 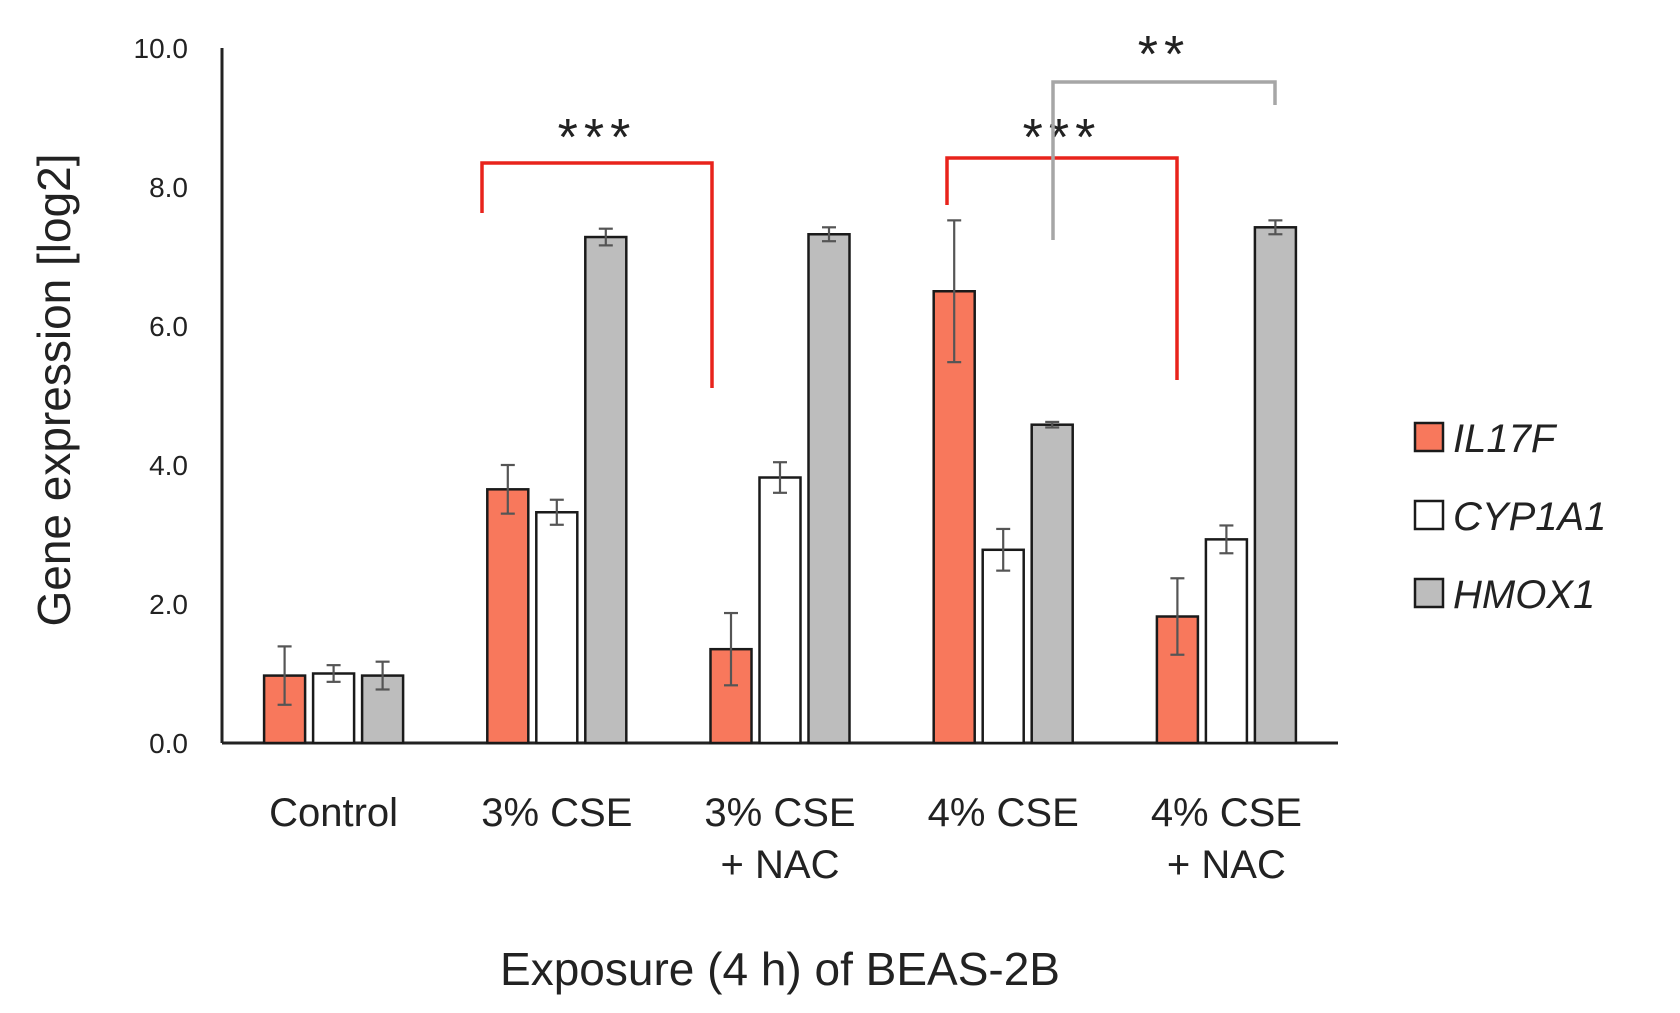 I want to click on y-tick-label: 6.0, so click(x=168, y=326).